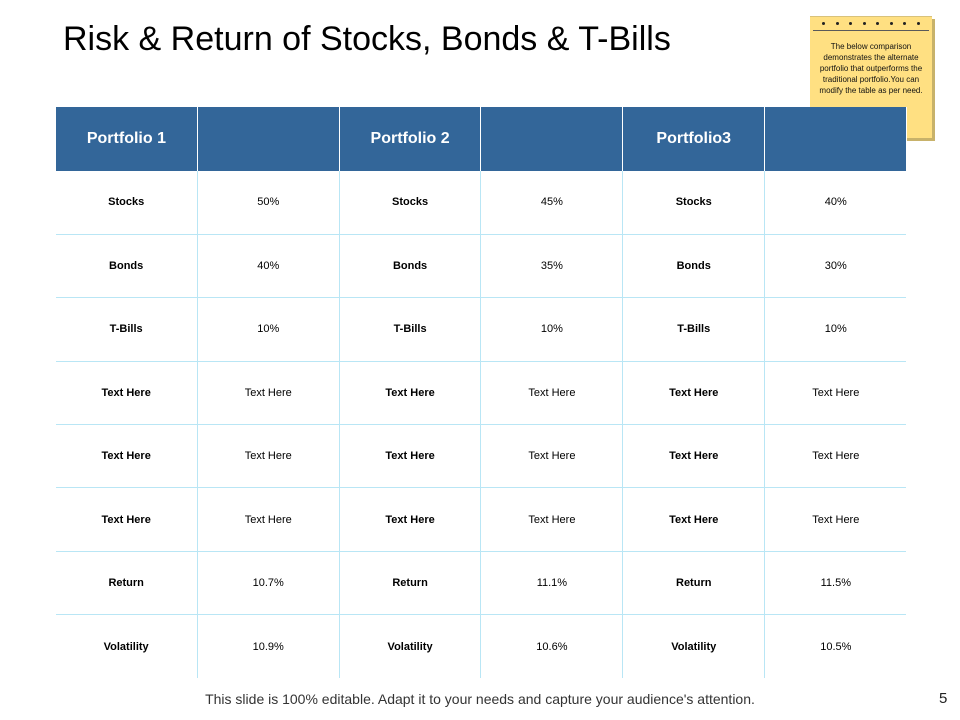 This screenshot has width=960, height=720. I want to click on value-cell: 11.1%, so click(551, 583).